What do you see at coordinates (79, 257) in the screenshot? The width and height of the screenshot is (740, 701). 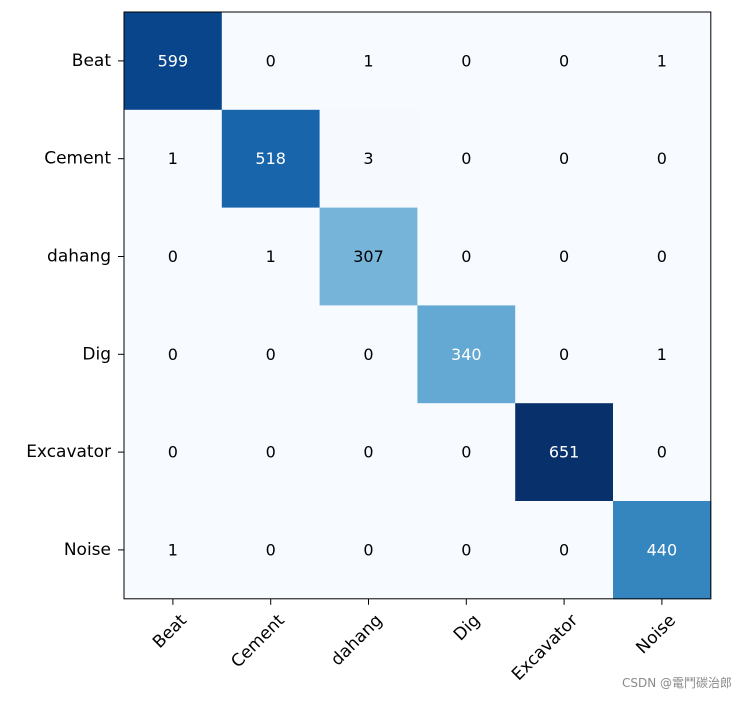 I see `y-tick-label: dahang` at bounding box center [79, 257].